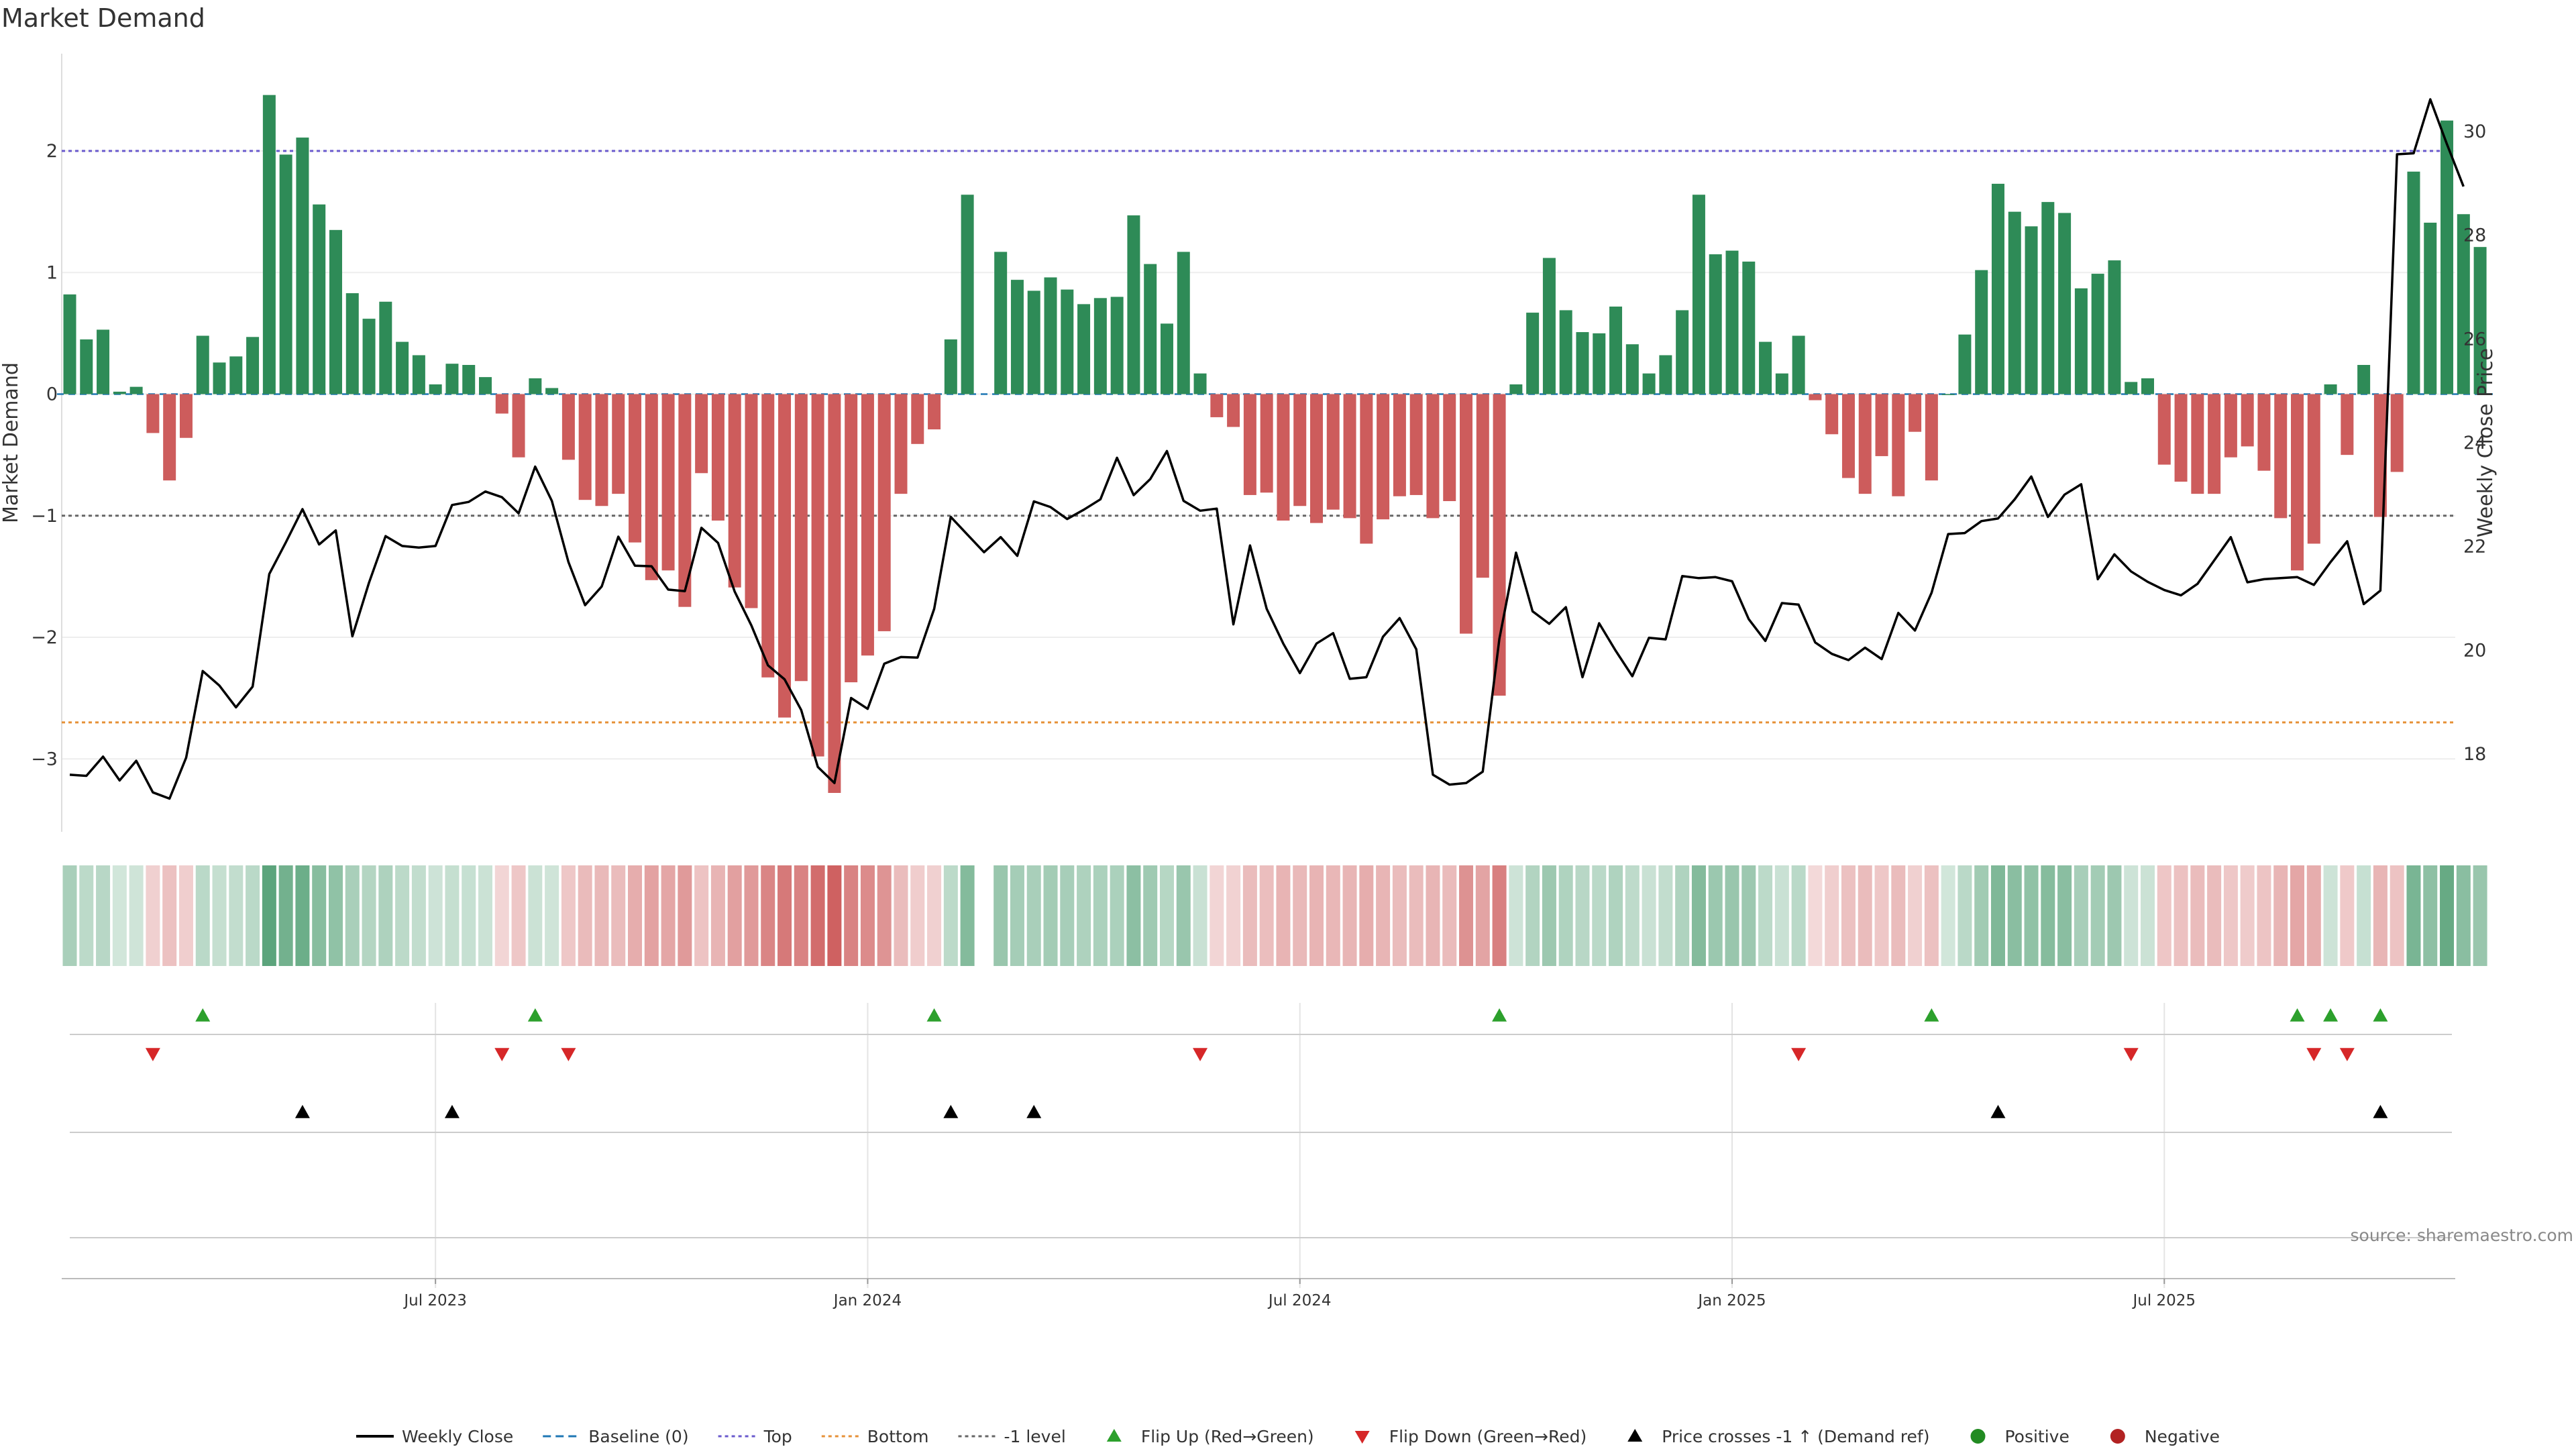 The image size is (2576, 1449). Describe the element at coordinates (2462, 1235) in the screenshot. I see `source-note: source: sharemaestro.com` at that location.